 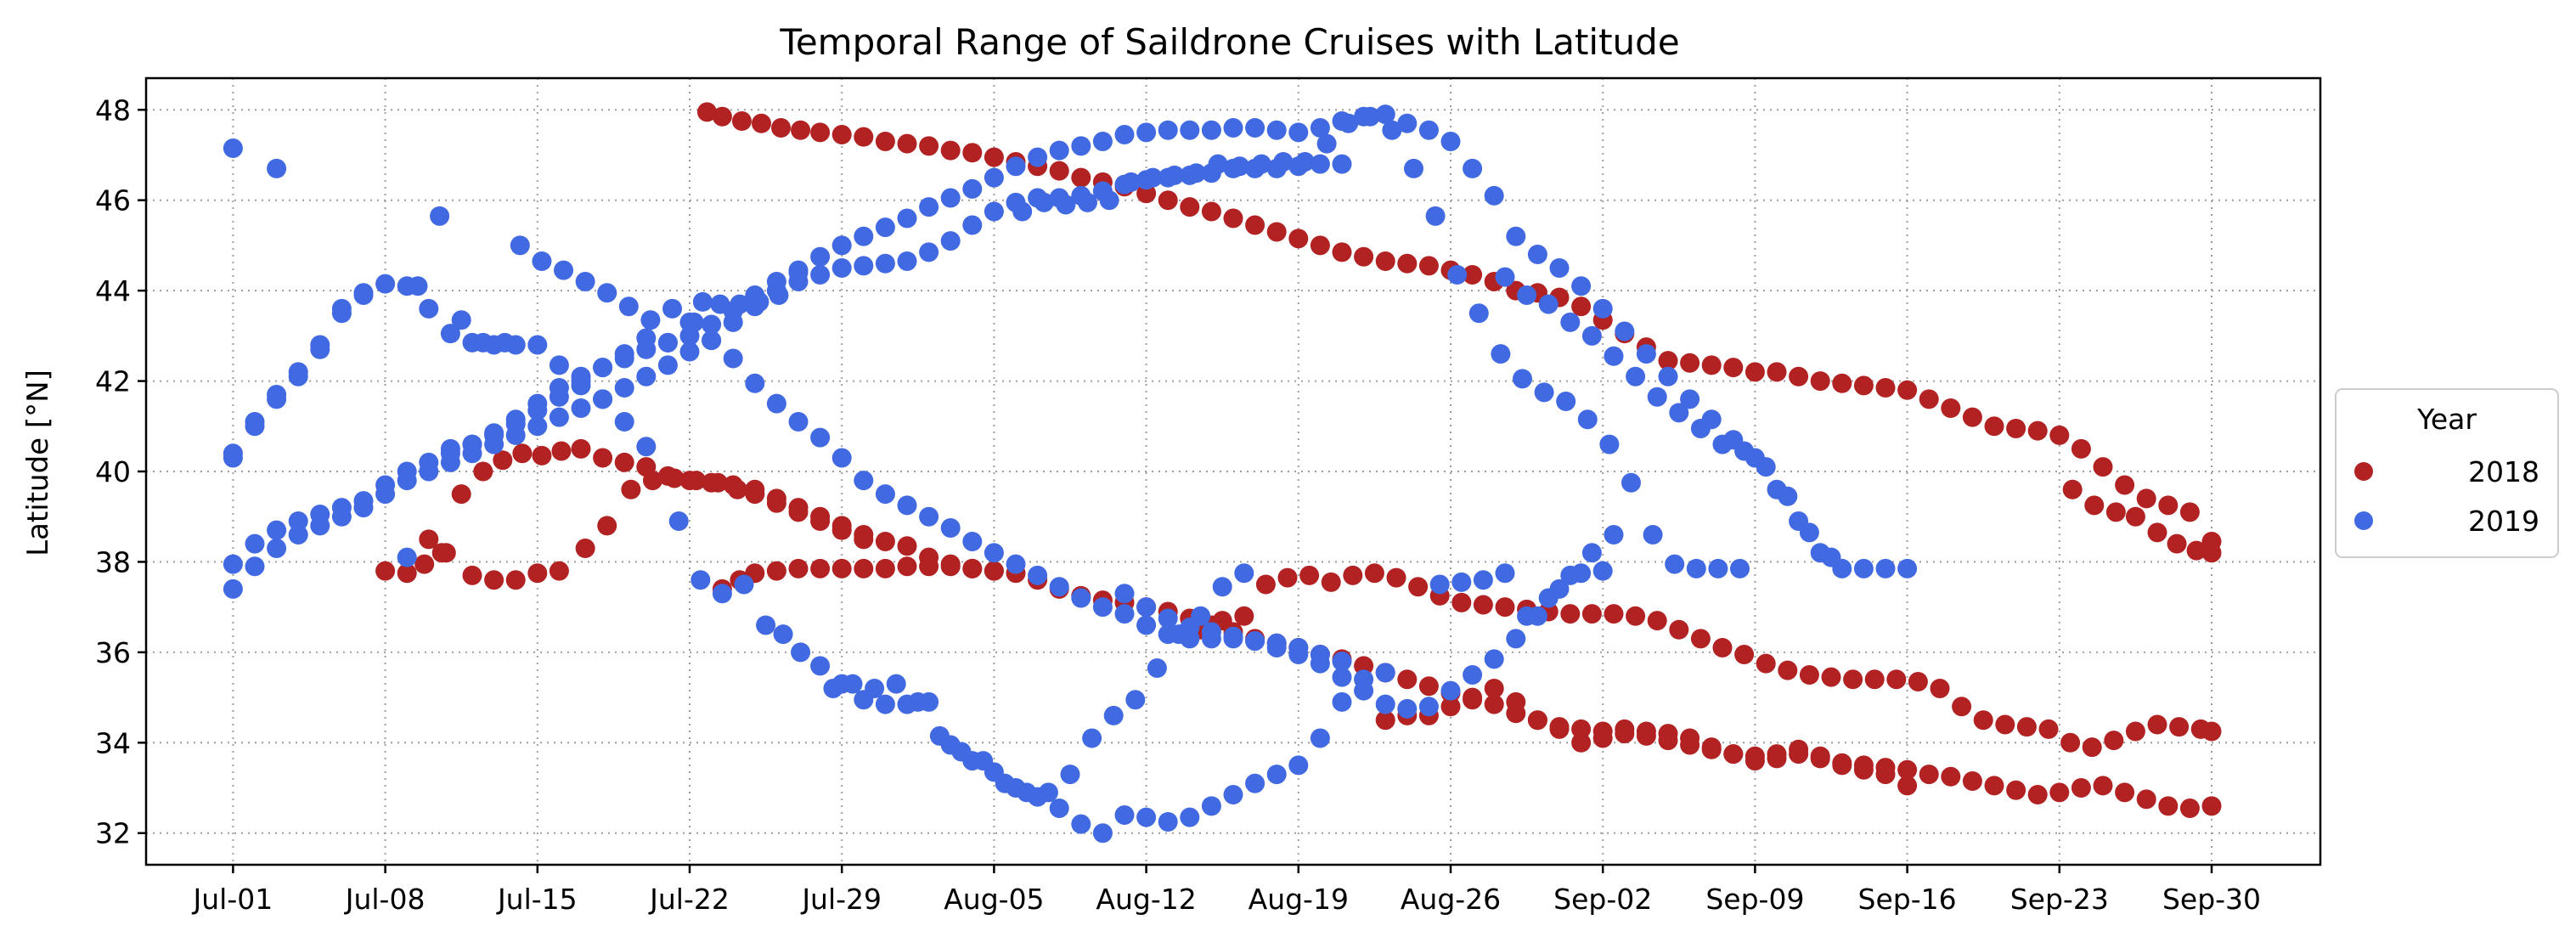 What do you see at coordinates (1602, 899) in the screenshot?
I see `x-tick-label: Sep-02` at bounding box center [1602, 899].